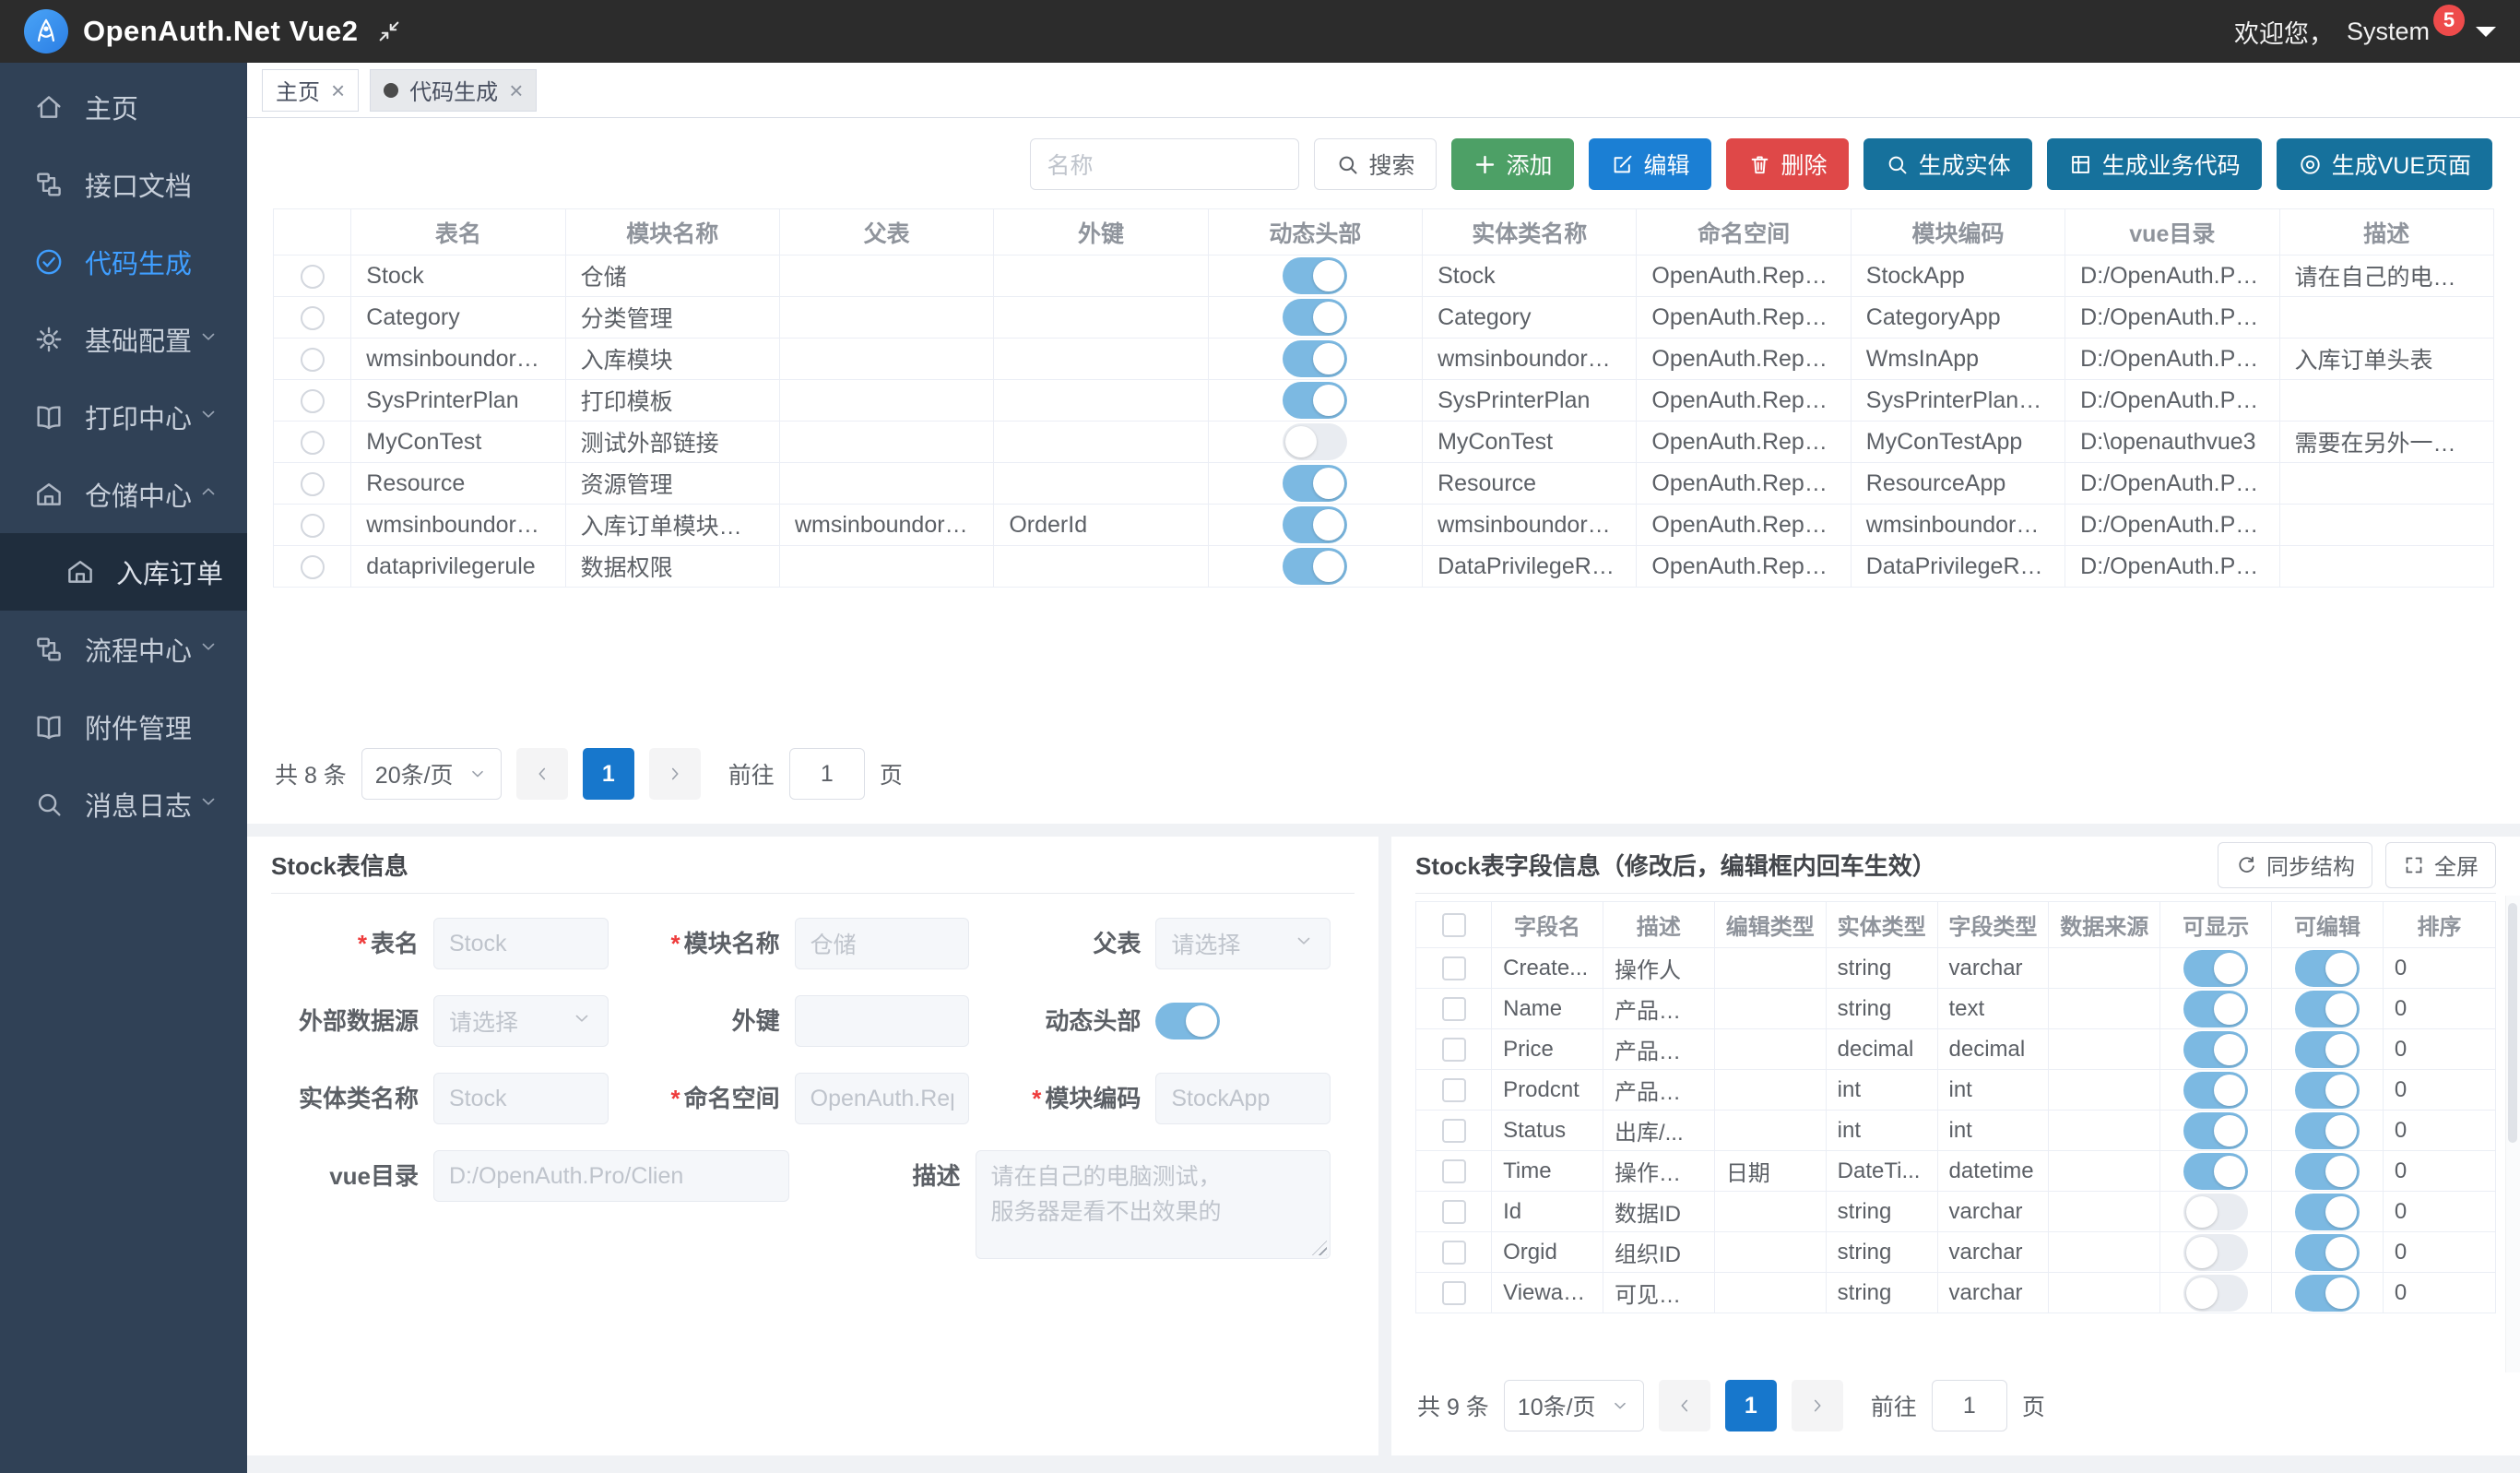 Image resolution: width=2520 pixels, height=1473 pixels. I want to click on fields-scrollbar-thumb, so click(2512, 1023).